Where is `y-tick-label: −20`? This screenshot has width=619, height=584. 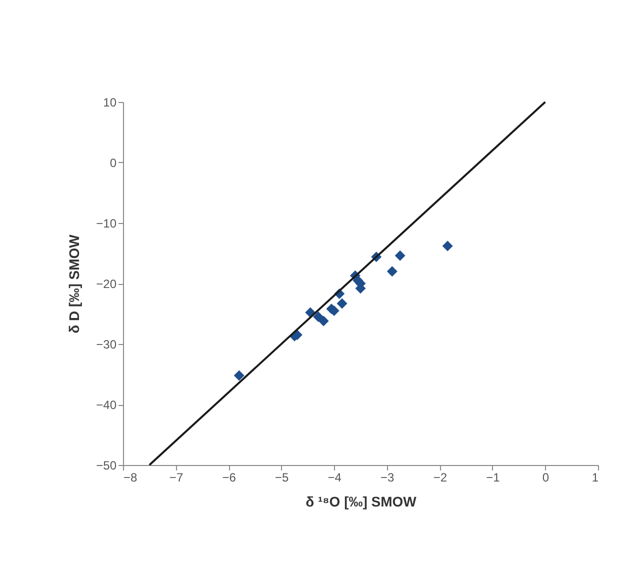 y-tick-label: −20 is located at coordinates (106, 284).